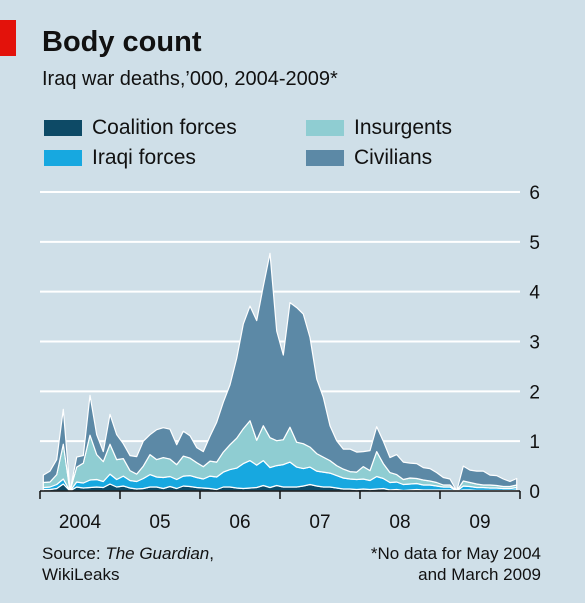 Image resolution: width=585 pixels, height=603 pixels. Describe the element at coordinates (325, 158) in the screenshot. I see `legend-swatch-civilians` at that location.